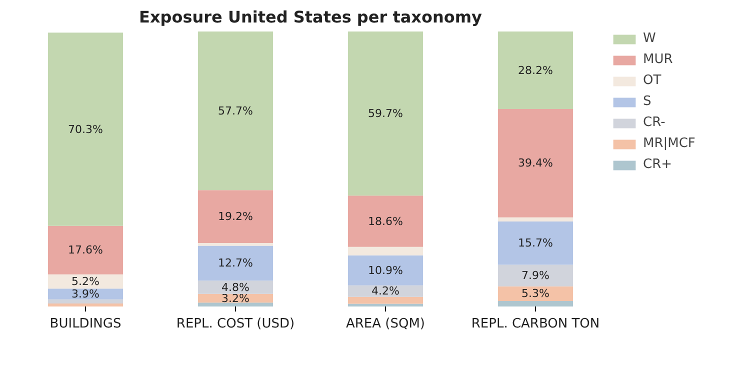 The image size is (745, 374). Describe the element at coordinates (535, 324) in the screenshot. I see `x-tick-label: REPL. CARBON TON` at that location.